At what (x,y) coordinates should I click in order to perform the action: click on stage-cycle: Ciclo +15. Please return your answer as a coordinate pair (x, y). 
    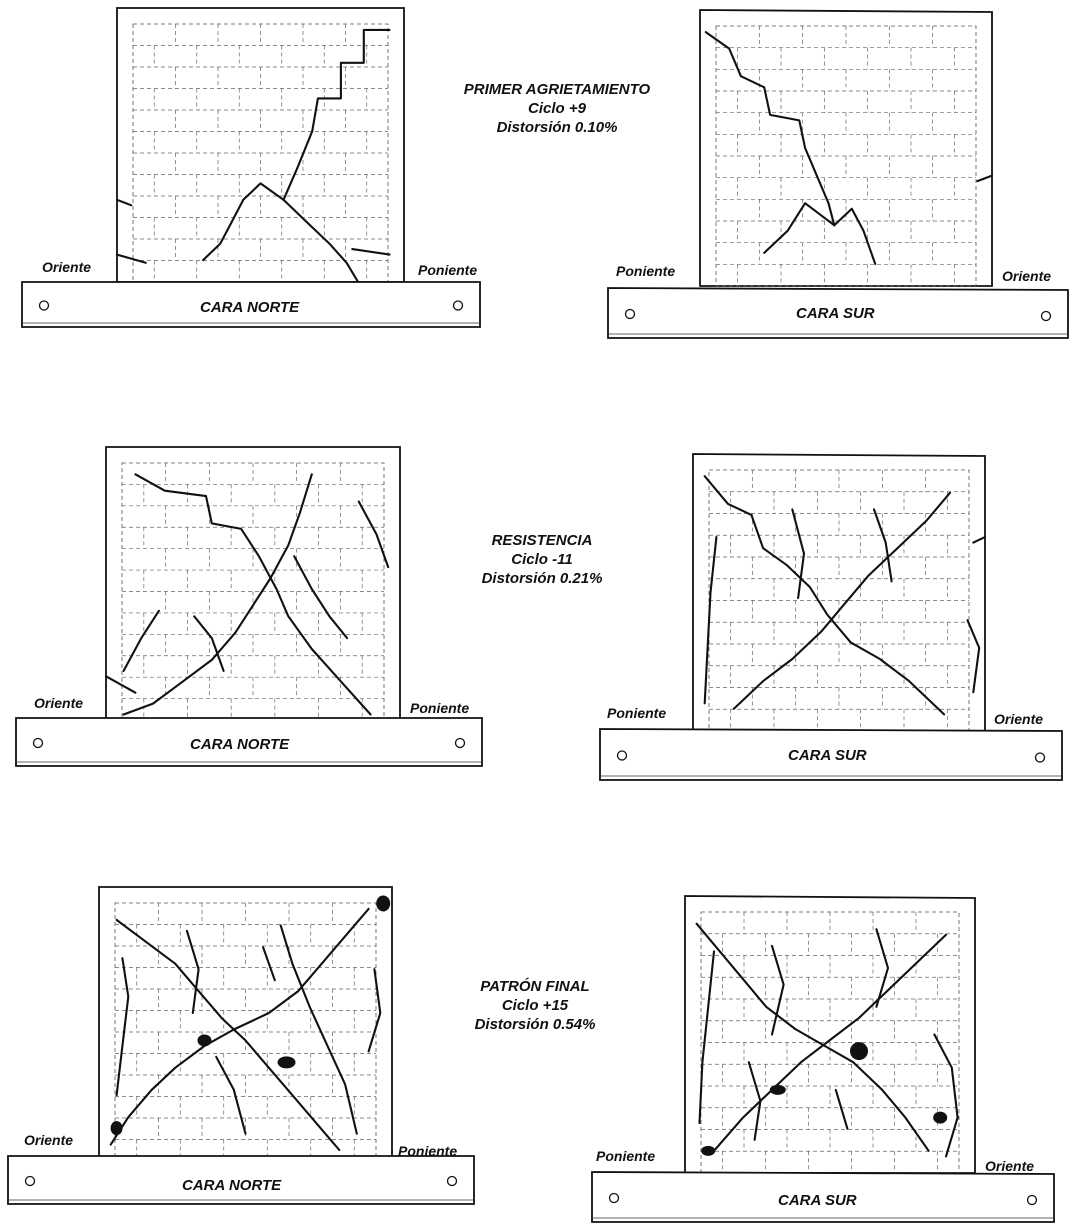
    Looking at the image, I should click on (535, 1005).